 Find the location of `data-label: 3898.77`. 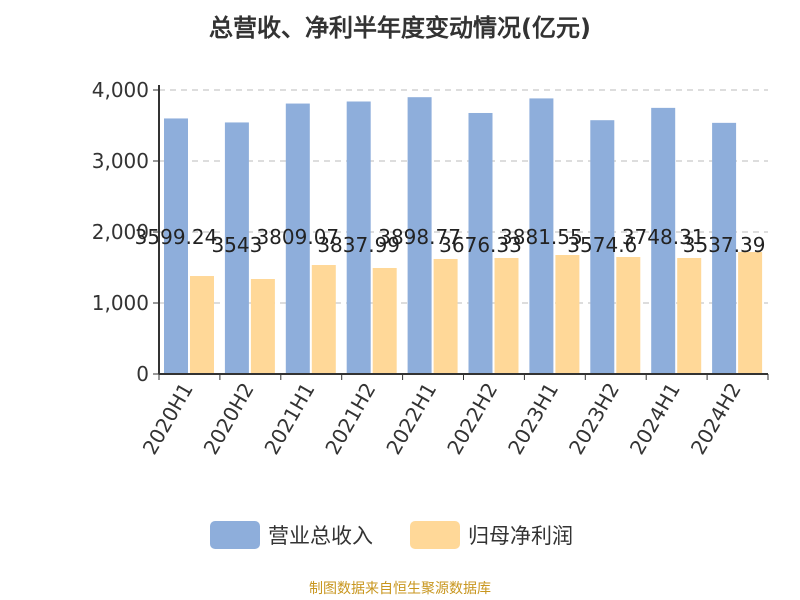

data-label: 3898.77 is located at coordinates (419, 237).